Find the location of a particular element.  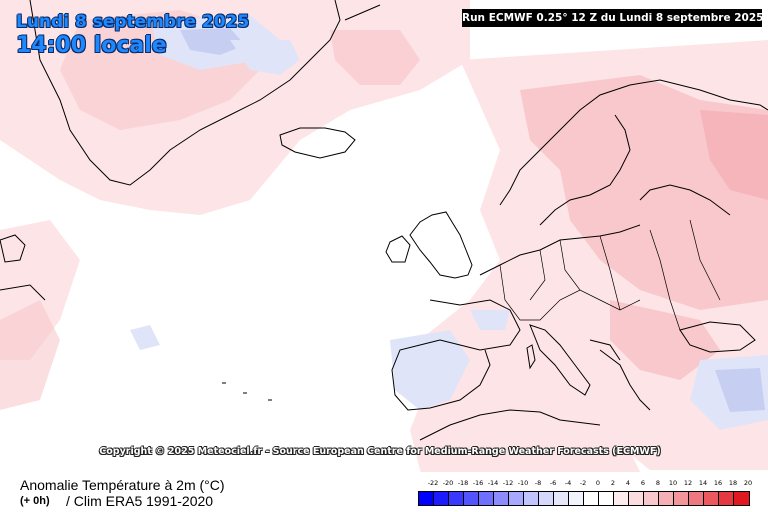

legend-label: -4 is located at coordinates (568, 483).